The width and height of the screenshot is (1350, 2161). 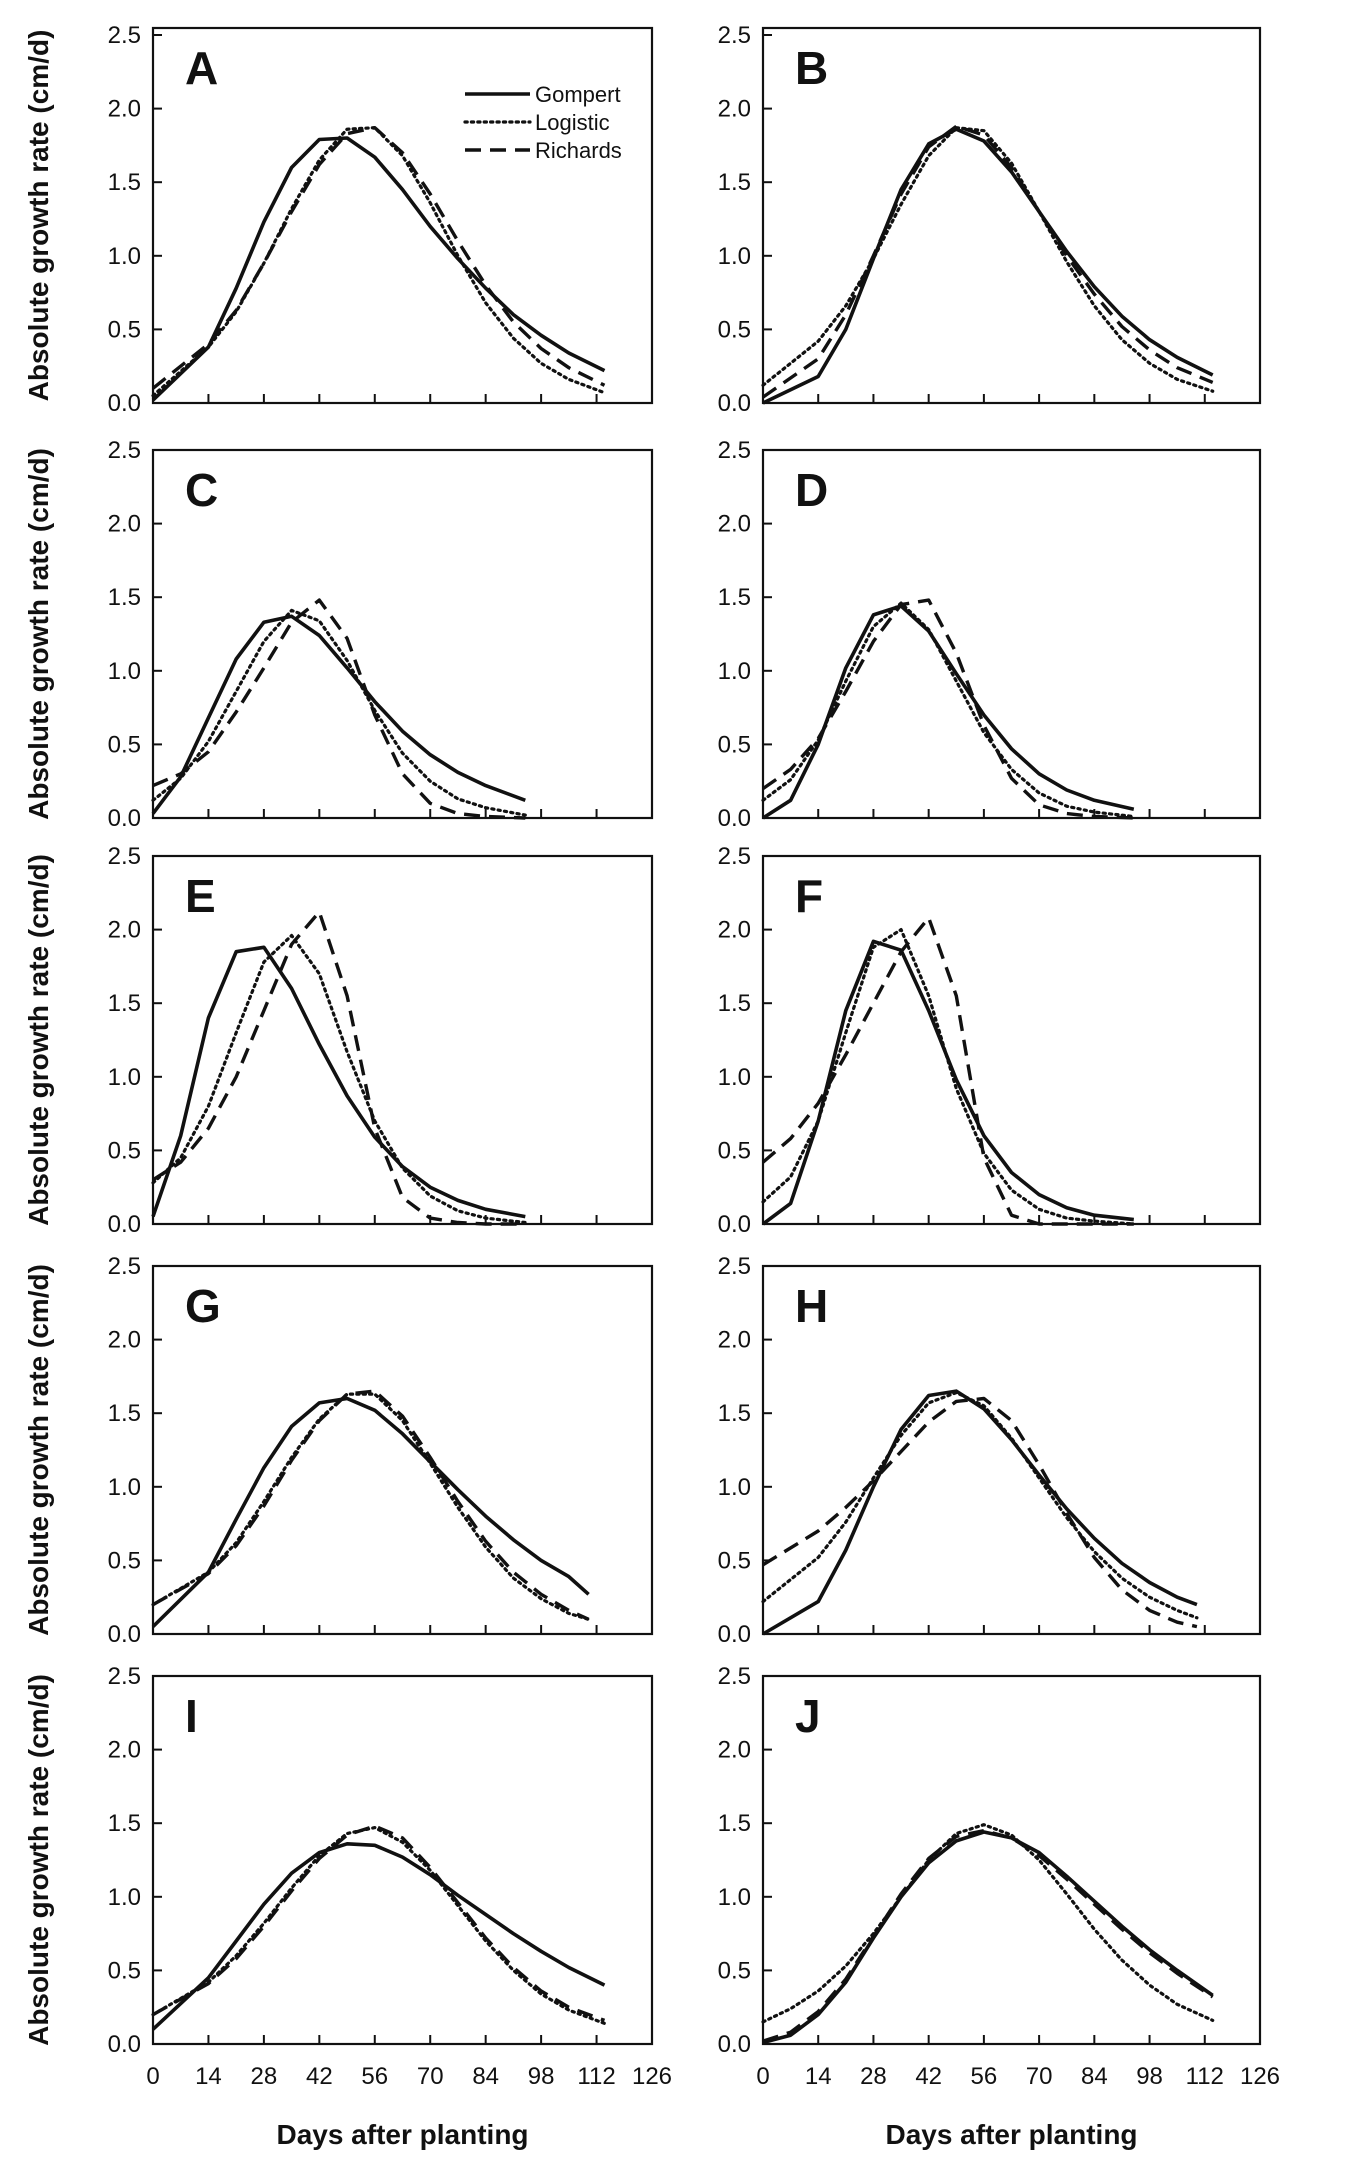 What do you see at coordinates (818, 2076) in the screenshot?
I see `x-tick-label: 14` at bounding box center [818, 2076].